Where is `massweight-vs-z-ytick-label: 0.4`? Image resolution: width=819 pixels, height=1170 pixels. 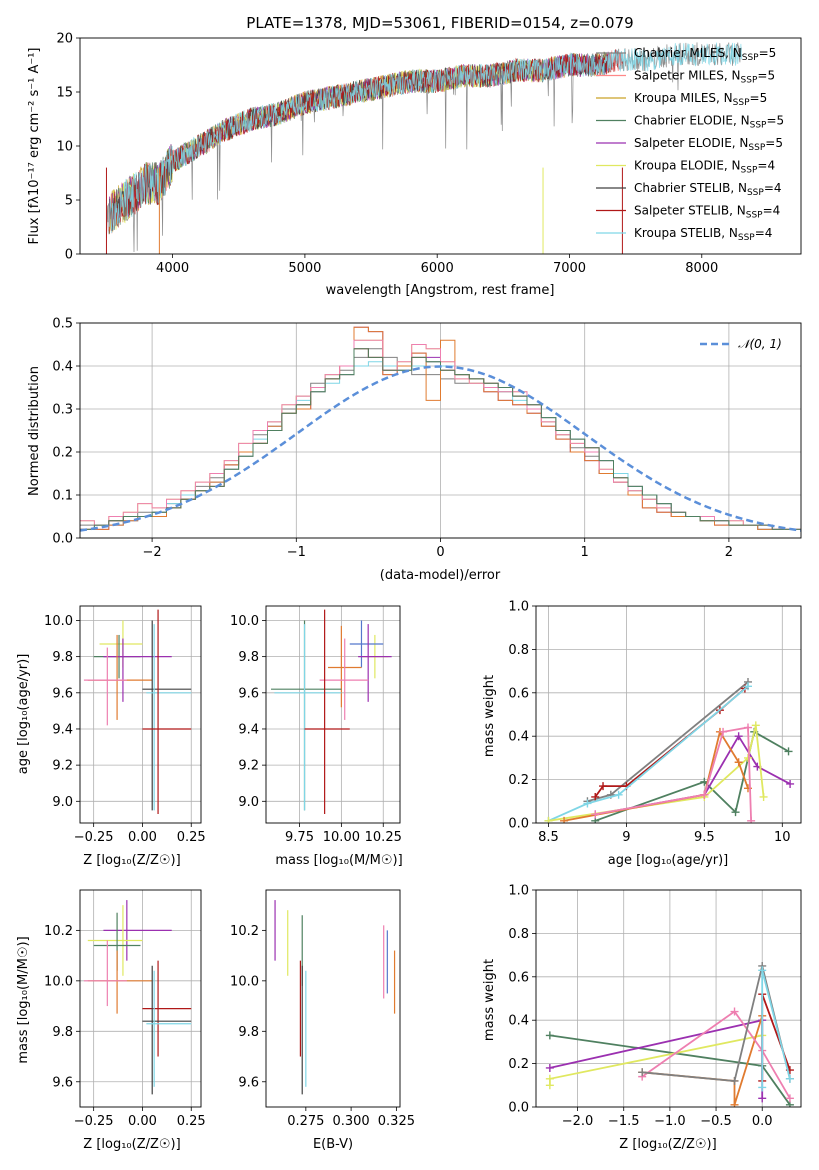 massweight-vs-z-ytick-label: 0.4 is located at coordinates (518, 1021).